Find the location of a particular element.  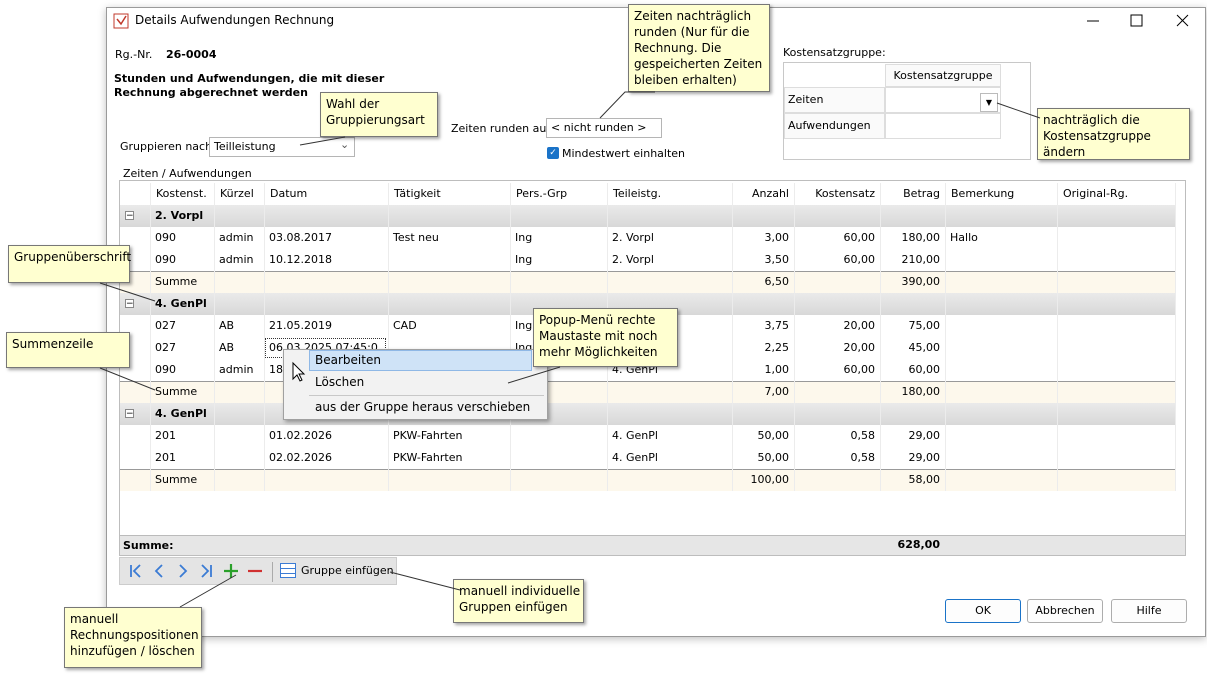

group-button: Gruppe einfügen is located at coordinates (347, 570).